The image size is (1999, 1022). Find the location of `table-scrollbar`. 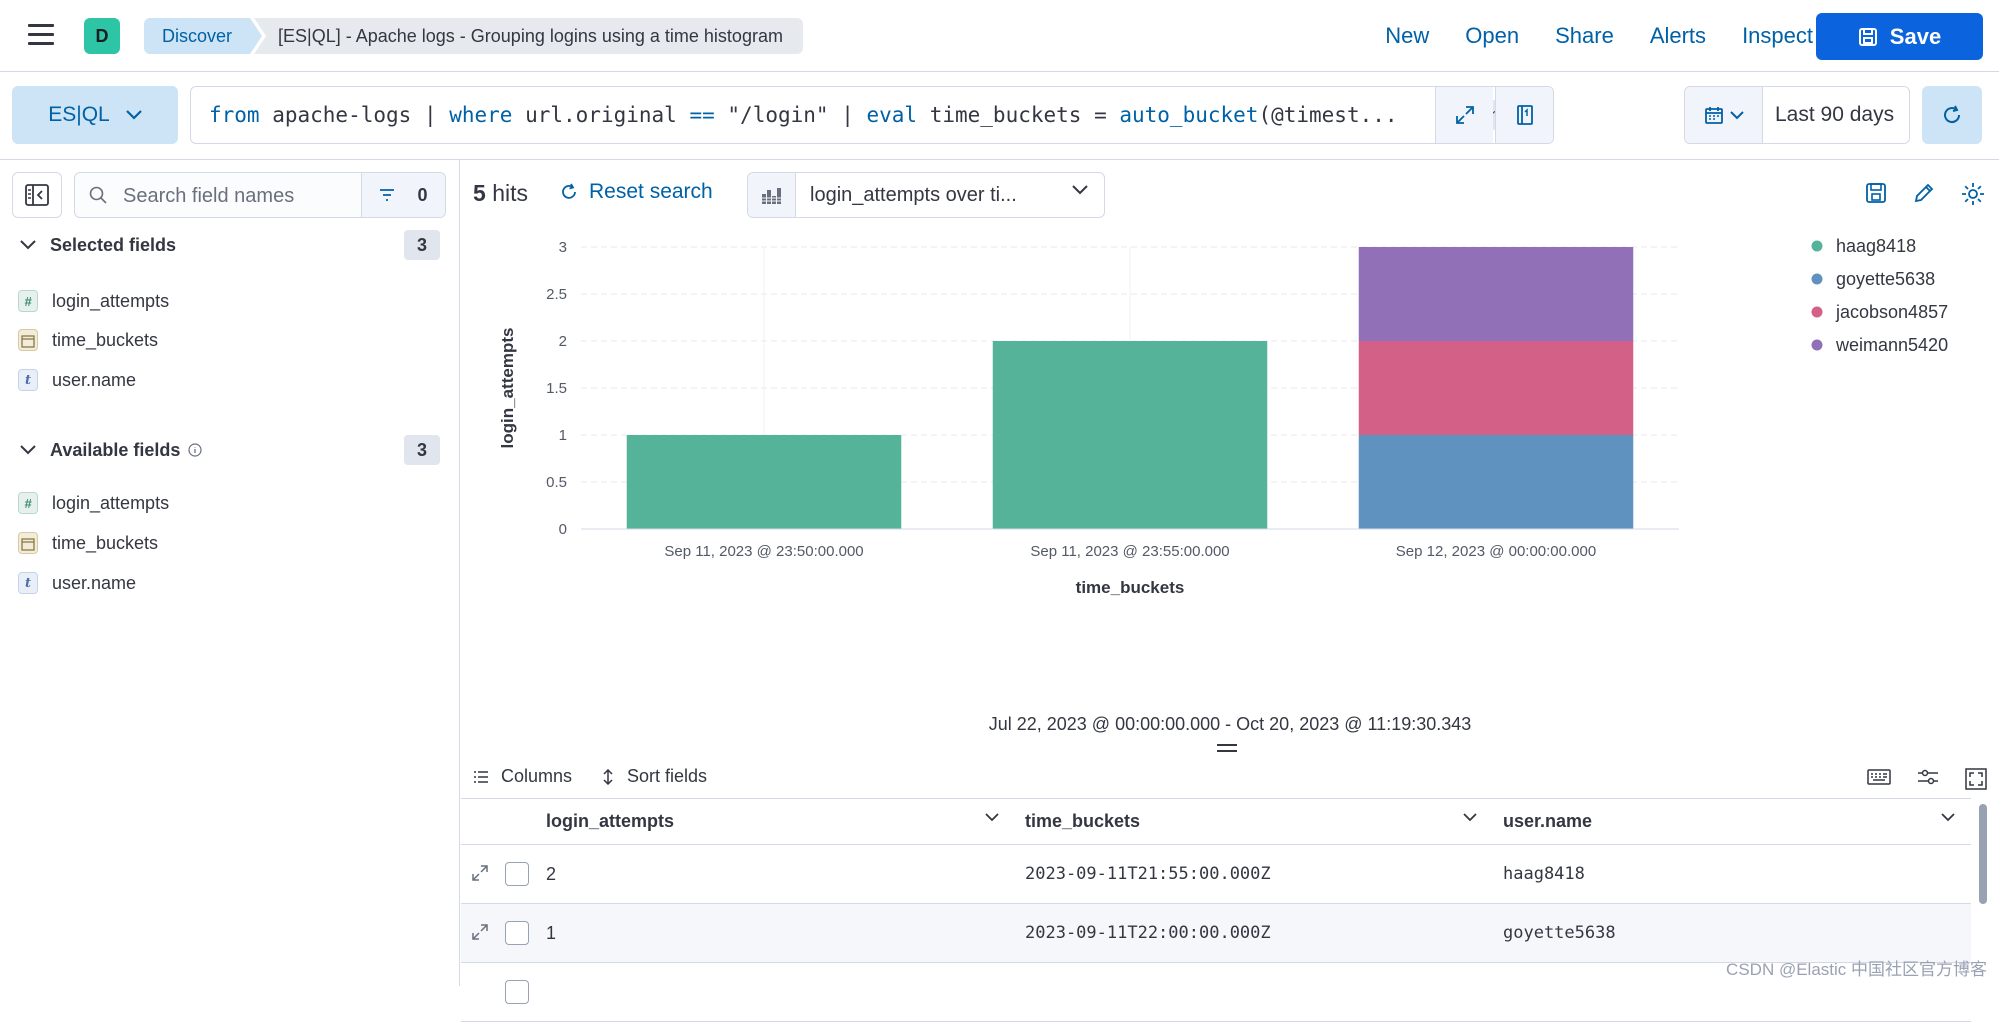

table-scrollbar is located at coordinates (1983, 854).